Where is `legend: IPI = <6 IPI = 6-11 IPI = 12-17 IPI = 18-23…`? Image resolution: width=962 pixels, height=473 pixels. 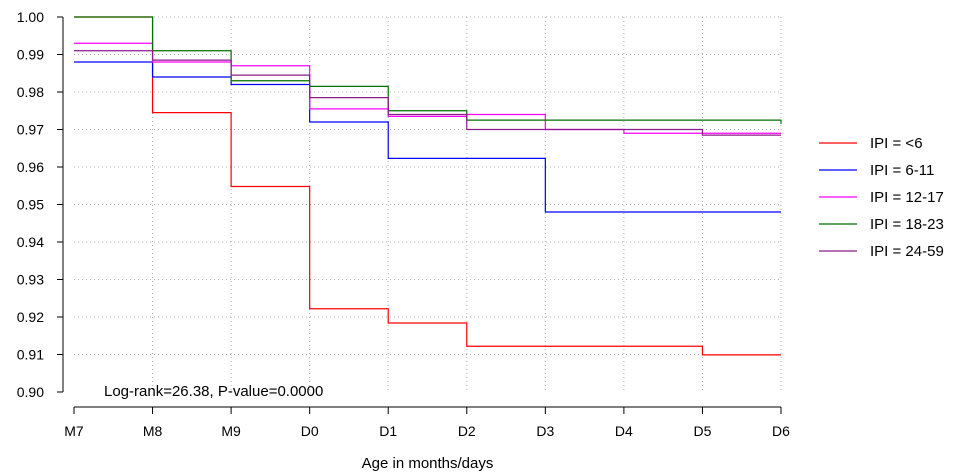 legend: IPI = <6 IPI = 6-11 IPI = 12-17 IPI = 18-23… is located at coordinates (881, 197).